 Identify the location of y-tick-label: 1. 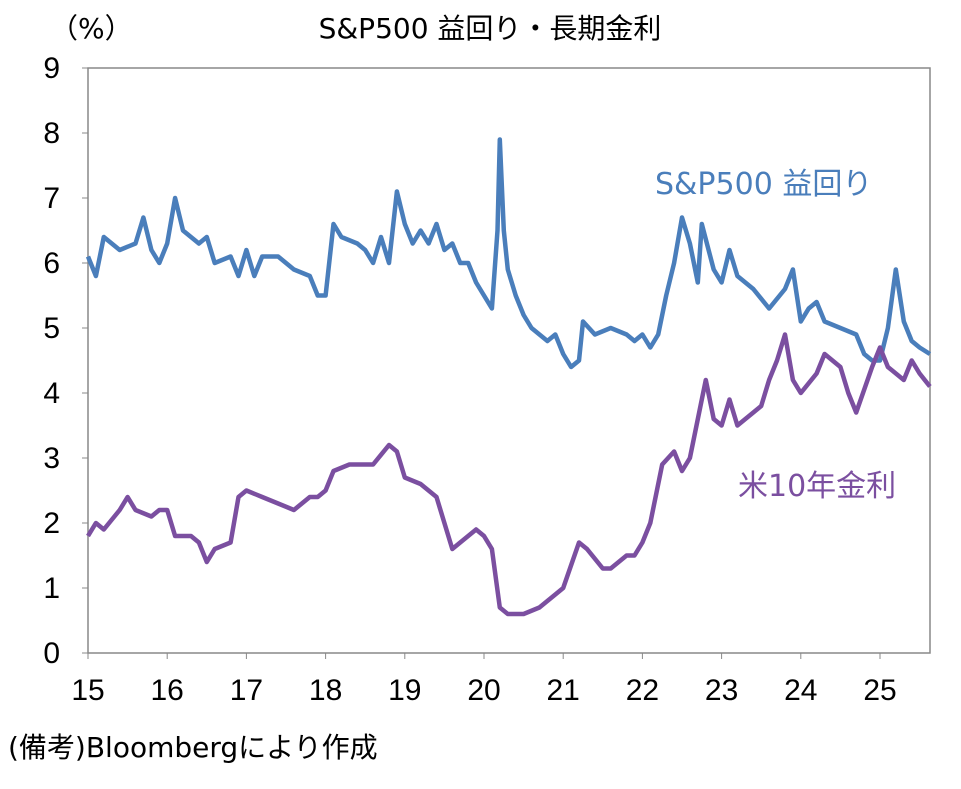
(51, 588).